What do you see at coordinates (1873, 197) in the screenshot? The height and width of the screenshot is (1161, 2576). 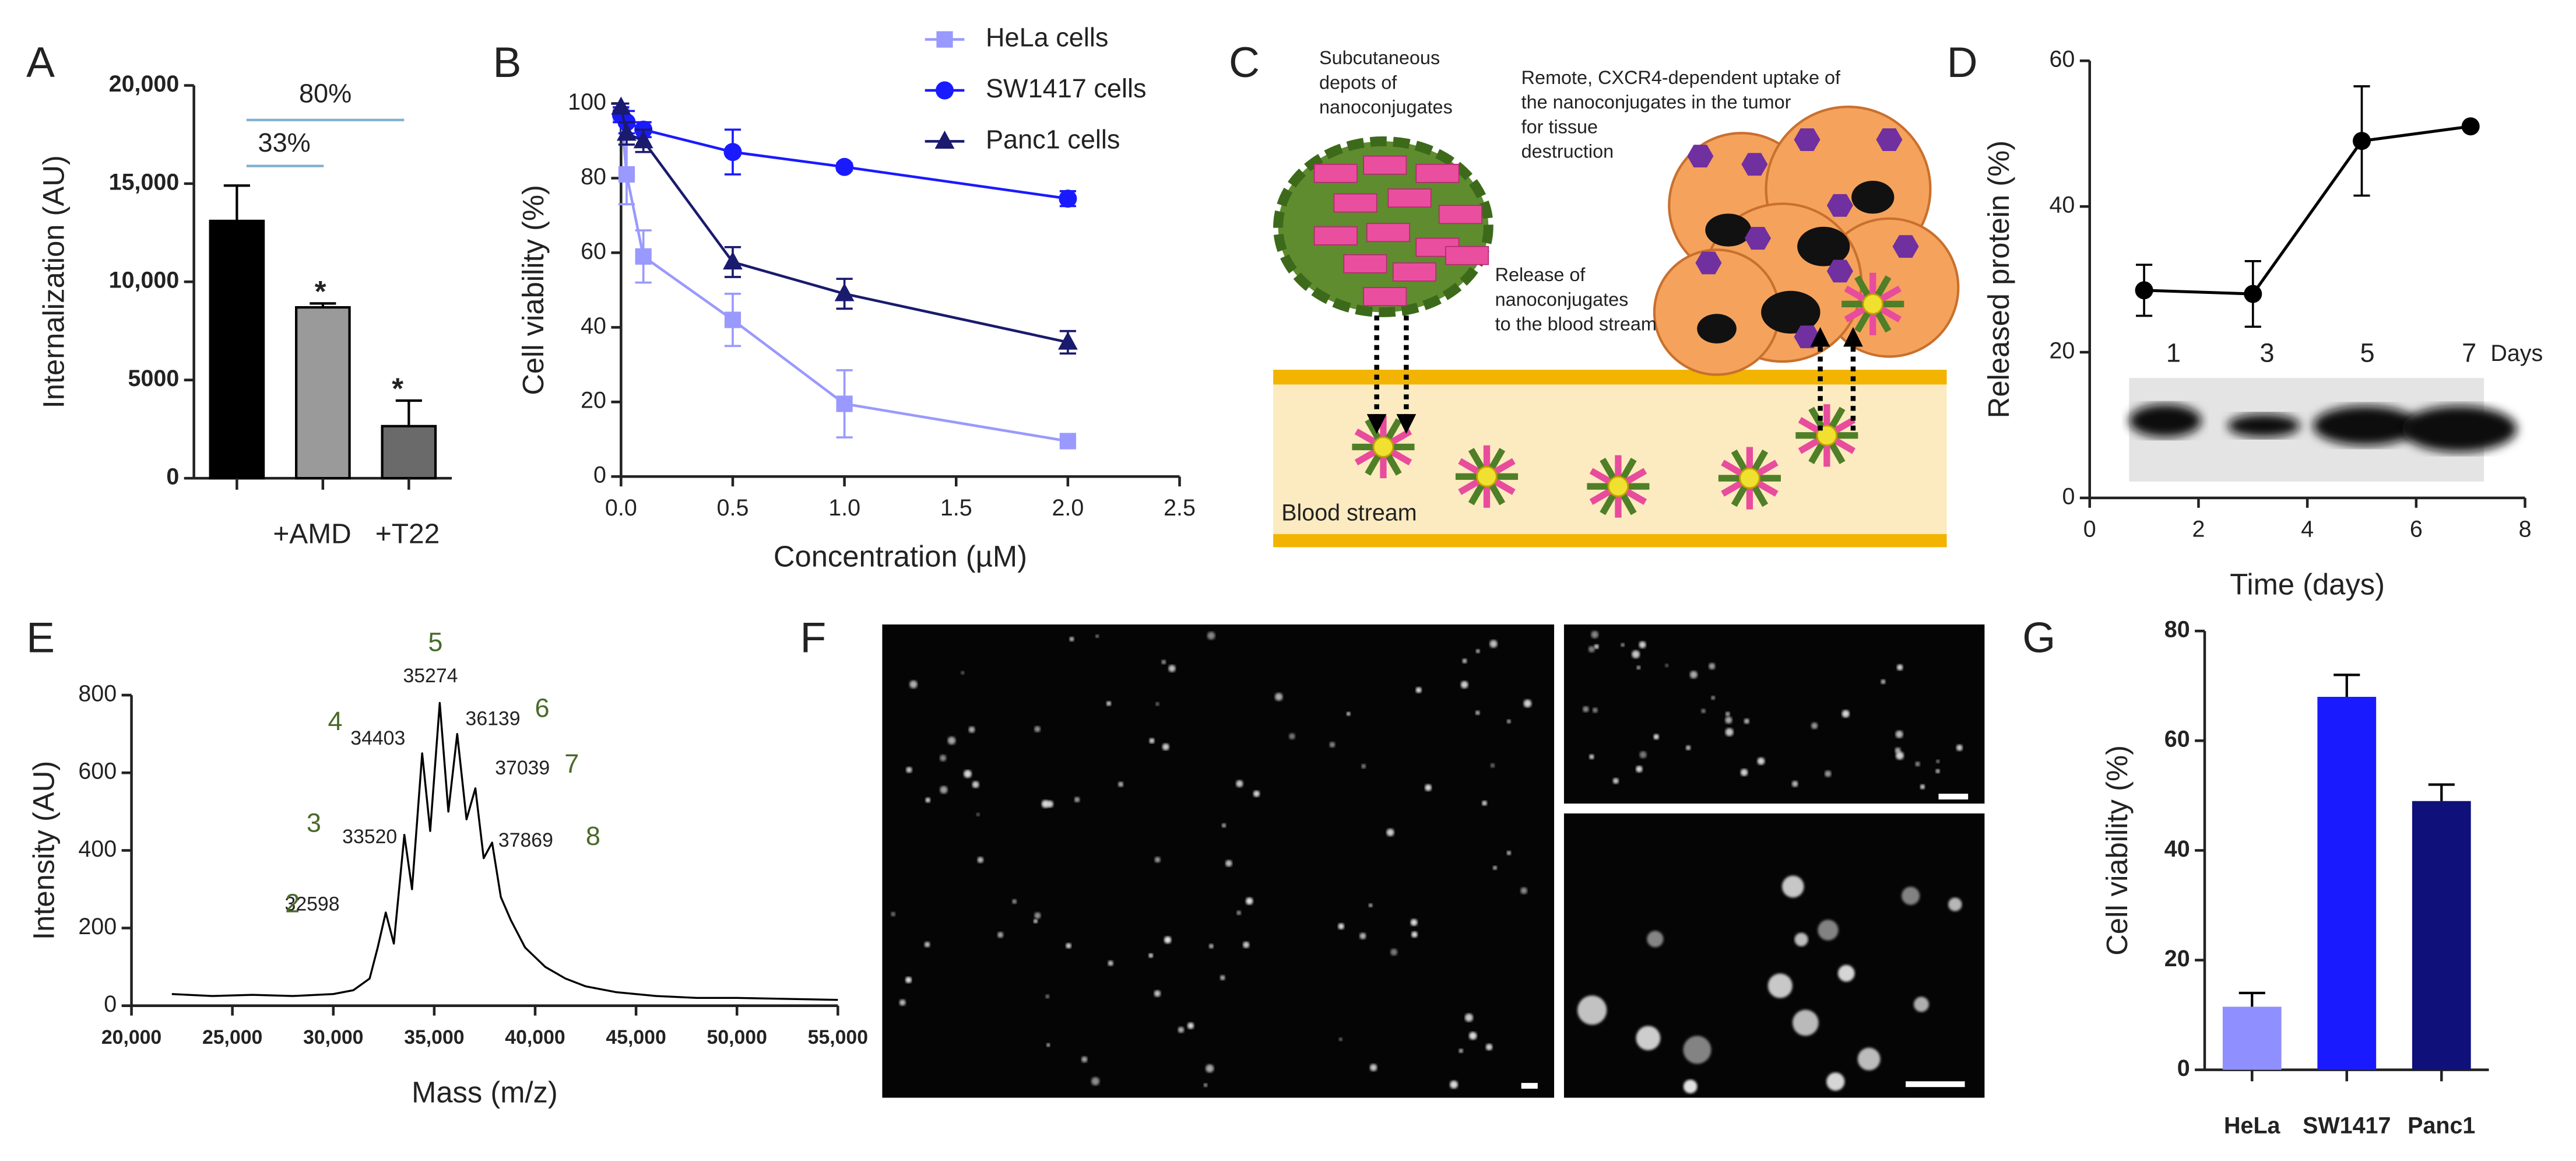 I see `nucleus` at bounding box center [1873, 197].